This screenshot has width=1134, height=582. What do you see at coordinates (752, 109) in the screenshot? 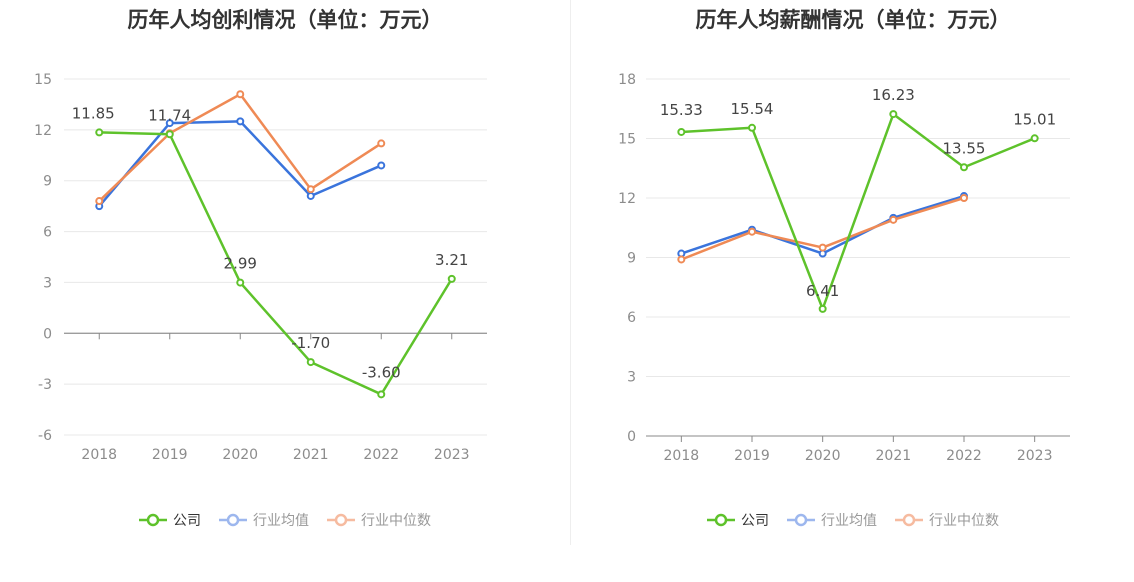
I see `data-label: 15.54` at bounding box center [752, 109].